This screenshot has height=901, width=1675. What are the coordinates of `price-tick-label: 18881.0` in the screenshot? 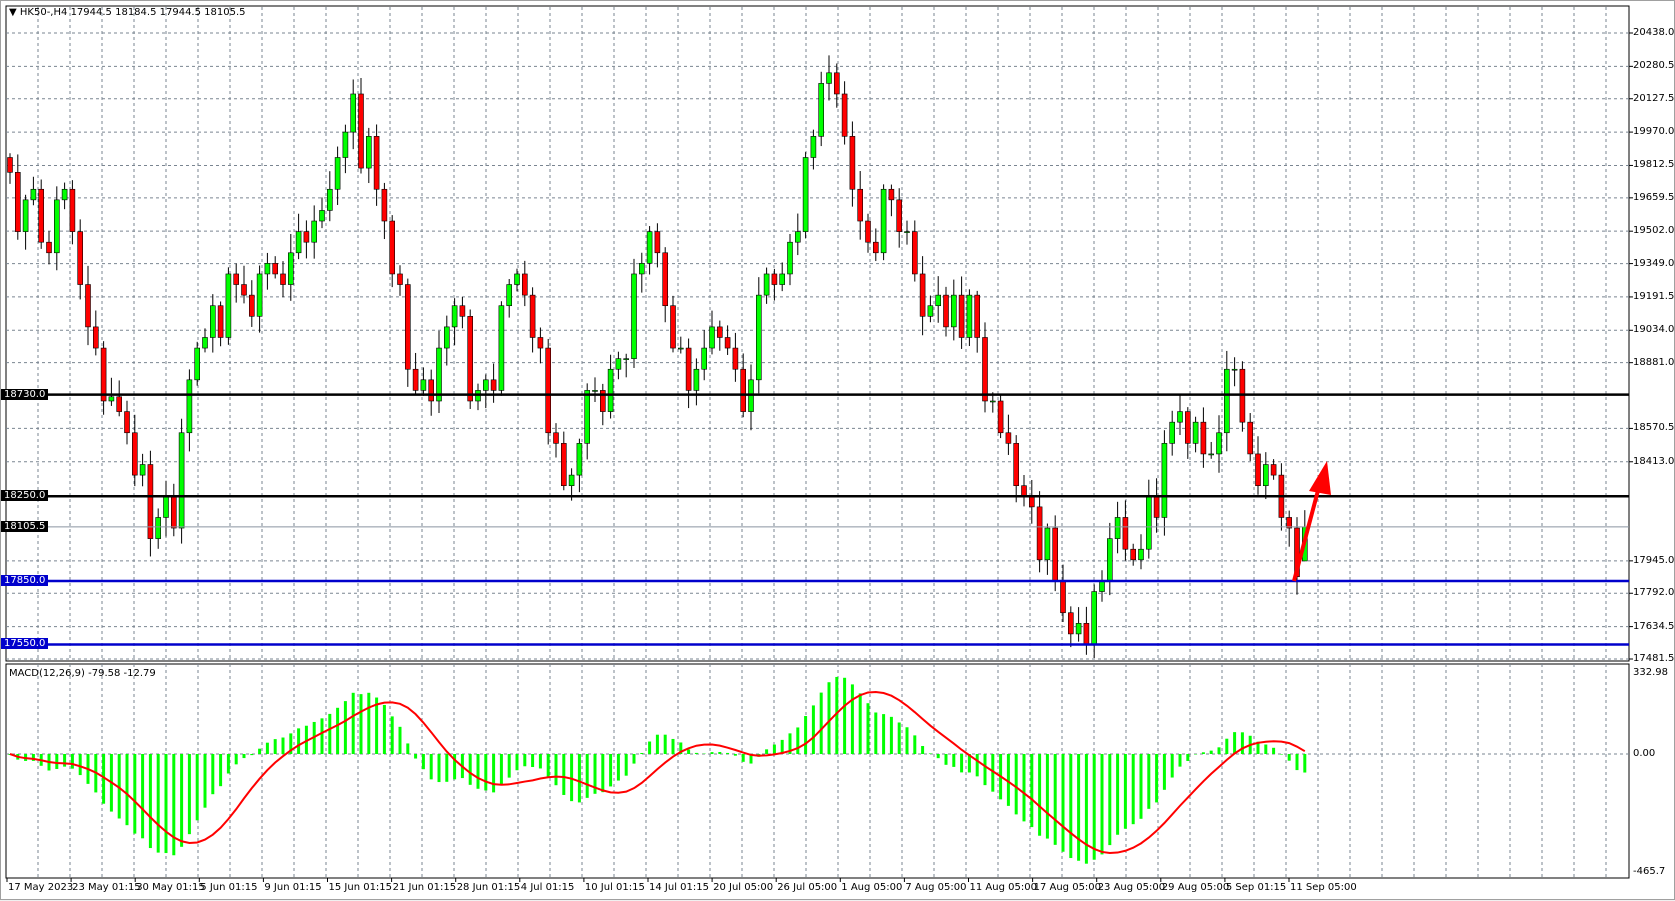 It's located at (1653, 363).